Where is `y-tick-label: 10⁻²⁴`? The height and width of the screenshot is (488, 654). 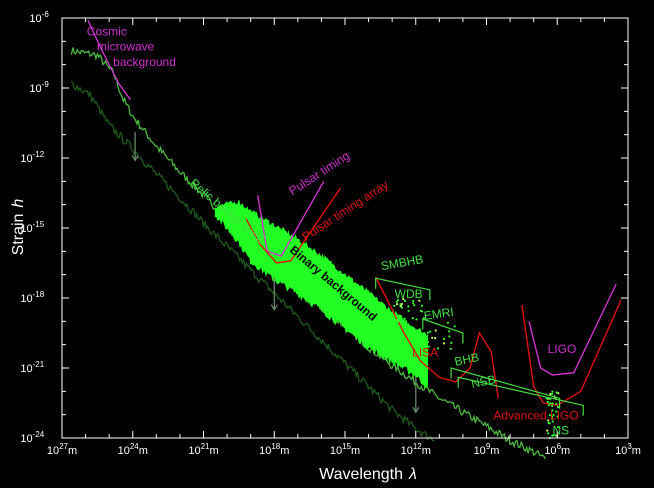
y-tick-label: 10⁻²⁴ is located at coordinates (32, 437).